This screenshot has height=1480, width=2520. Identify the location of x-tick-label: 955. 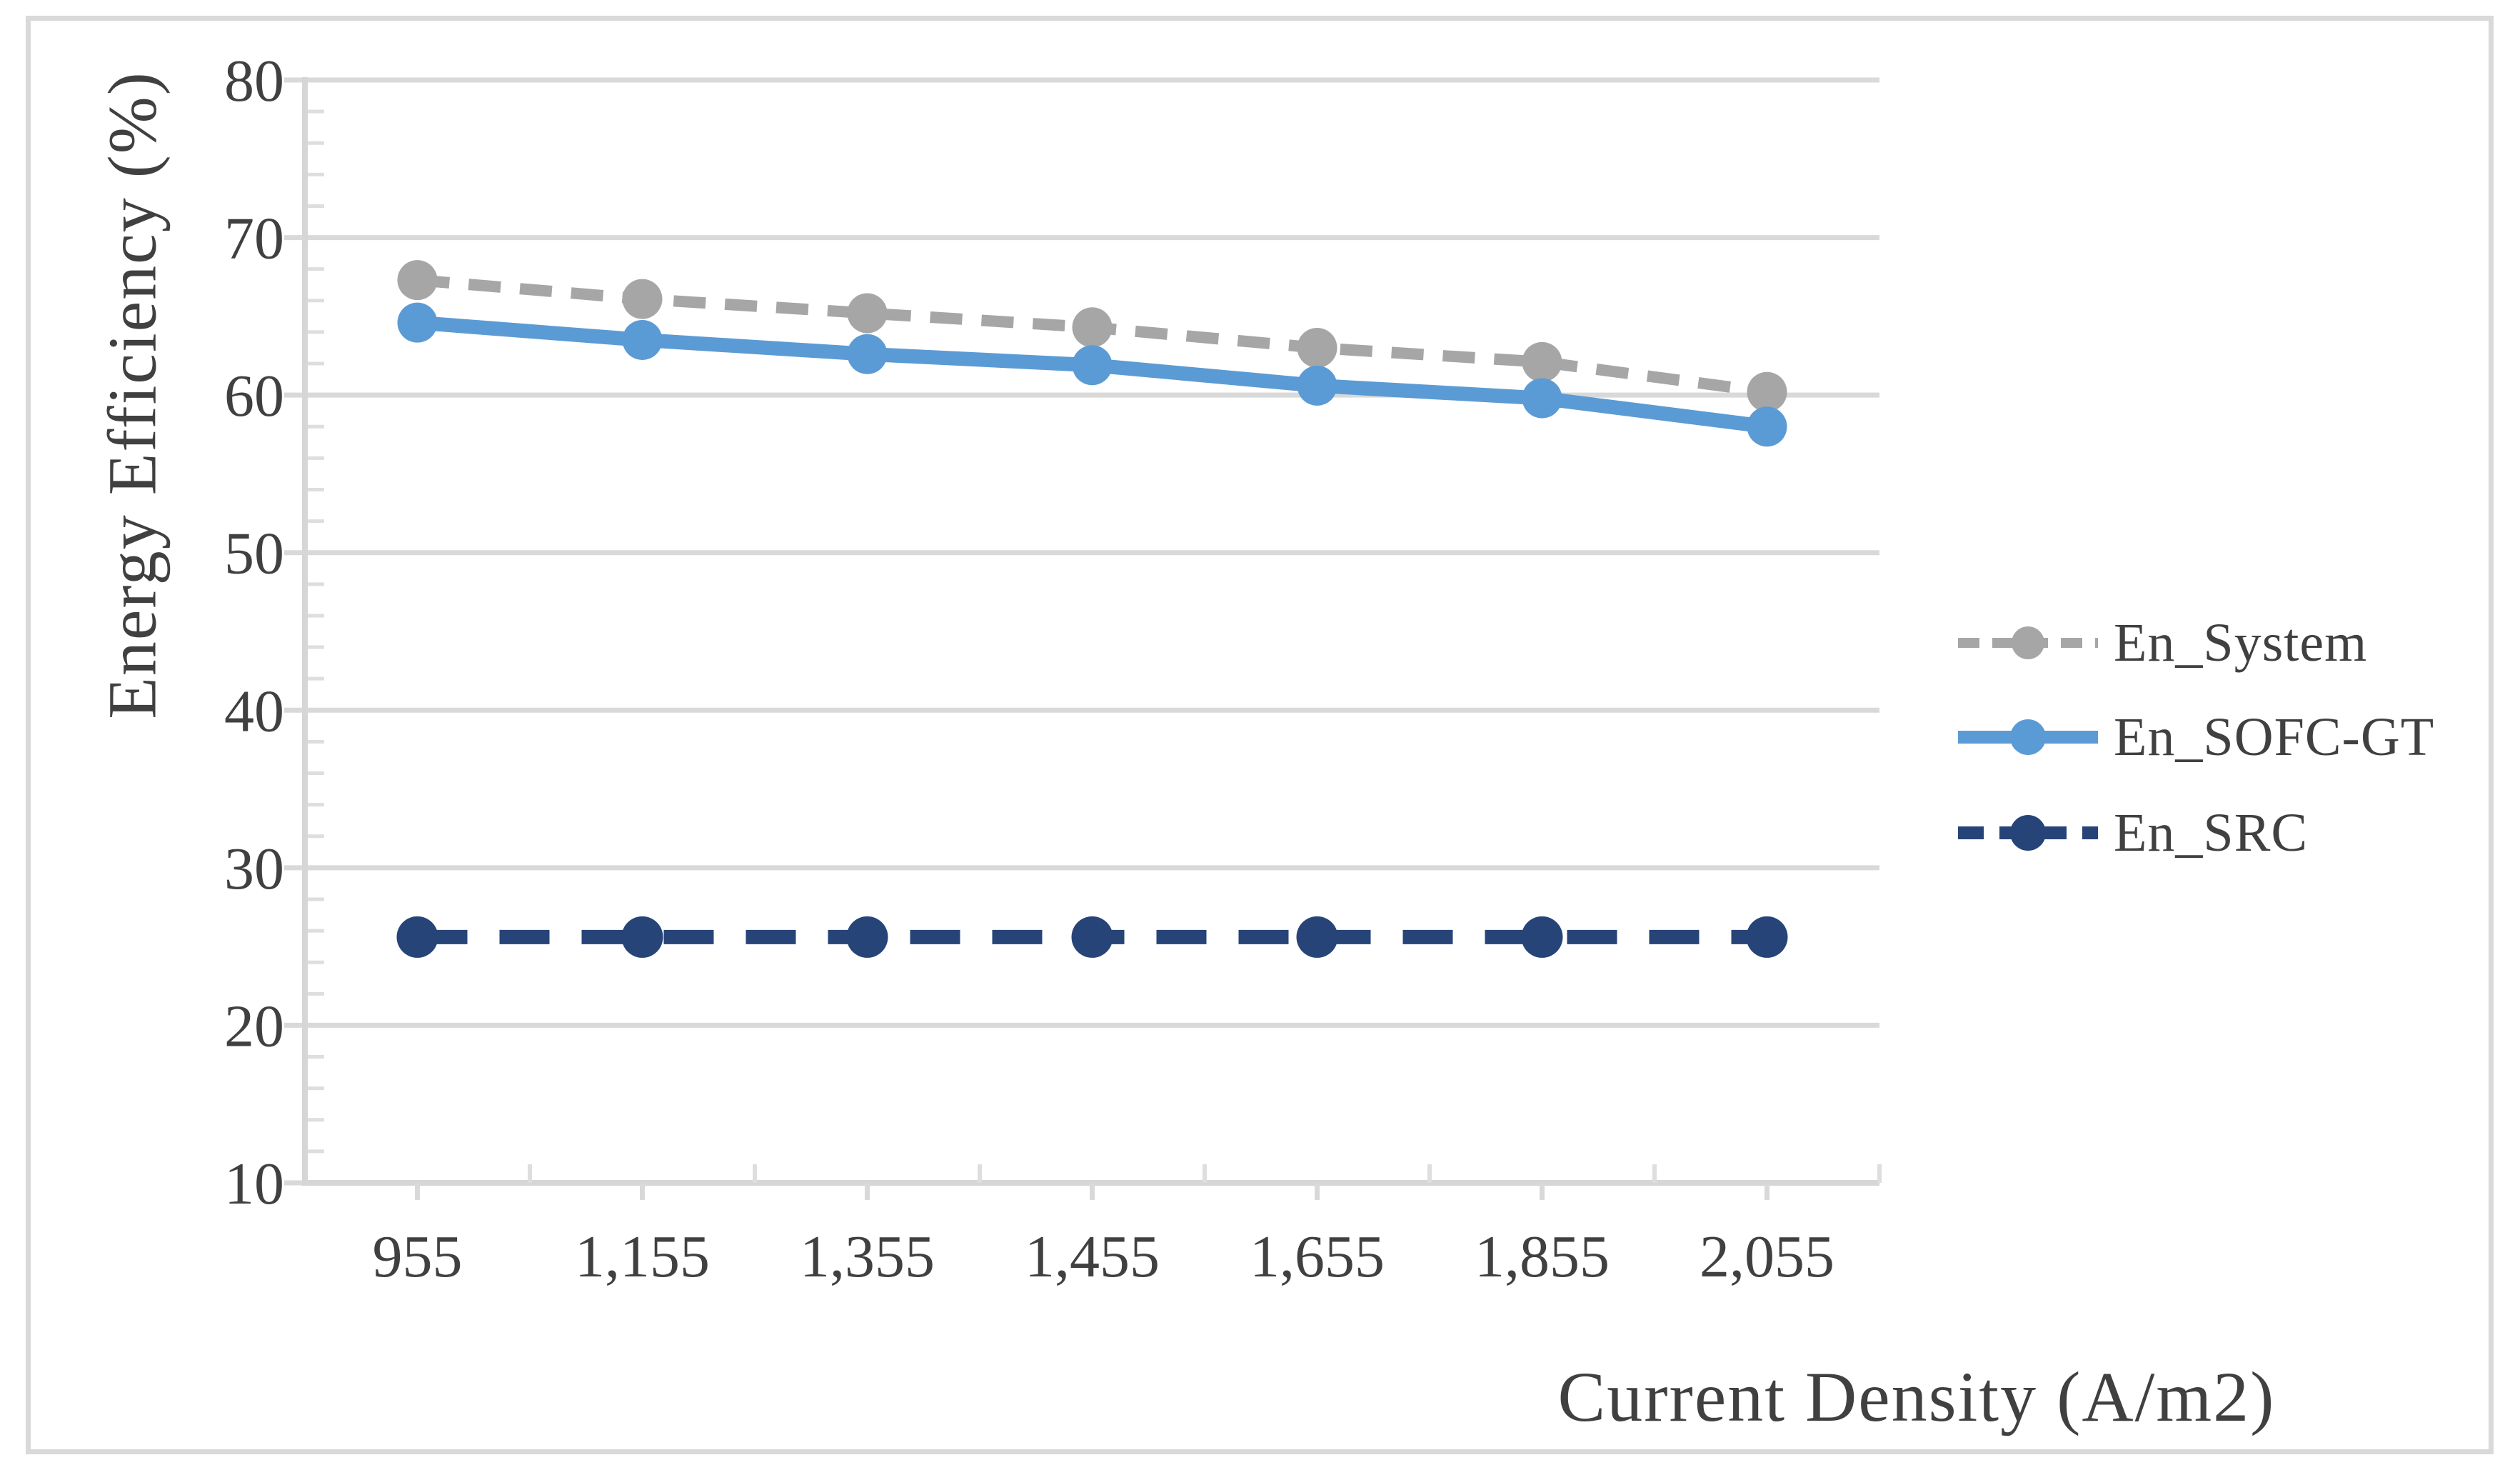
(418, 1257).